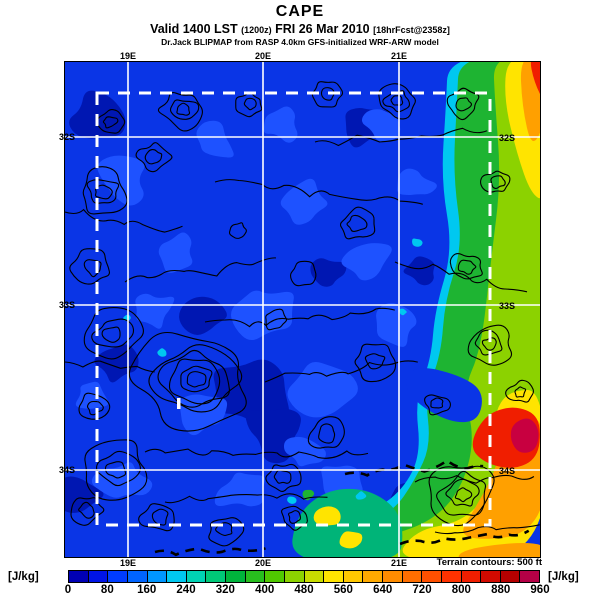 This screenshot has height=600, width=600. Describe the element at coordinates (501, 590) in the screenshot. I see `colorbar-tick-label: 880` at that location.